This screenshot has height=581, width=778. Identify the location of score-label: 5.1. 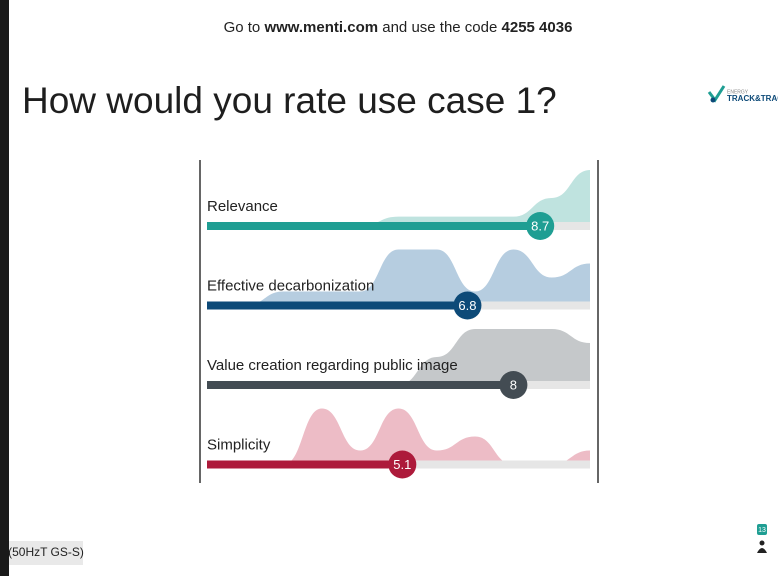
(402, 464).